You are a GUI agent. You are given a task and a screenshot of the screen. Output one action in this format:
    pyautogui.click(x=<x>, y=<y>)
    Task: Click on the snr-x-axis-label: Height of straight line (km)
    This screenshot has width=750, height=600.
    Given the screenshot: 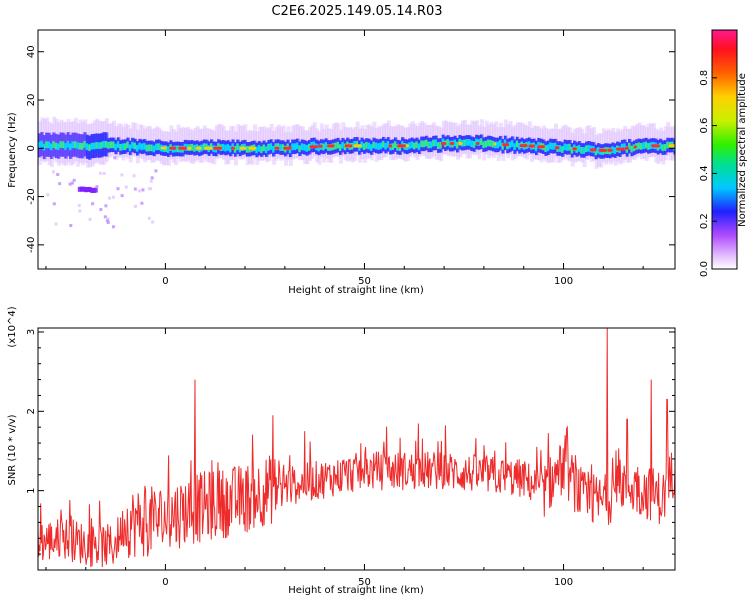 What is the action you would take?
    pyautogui.click(x=356, y=590)
    